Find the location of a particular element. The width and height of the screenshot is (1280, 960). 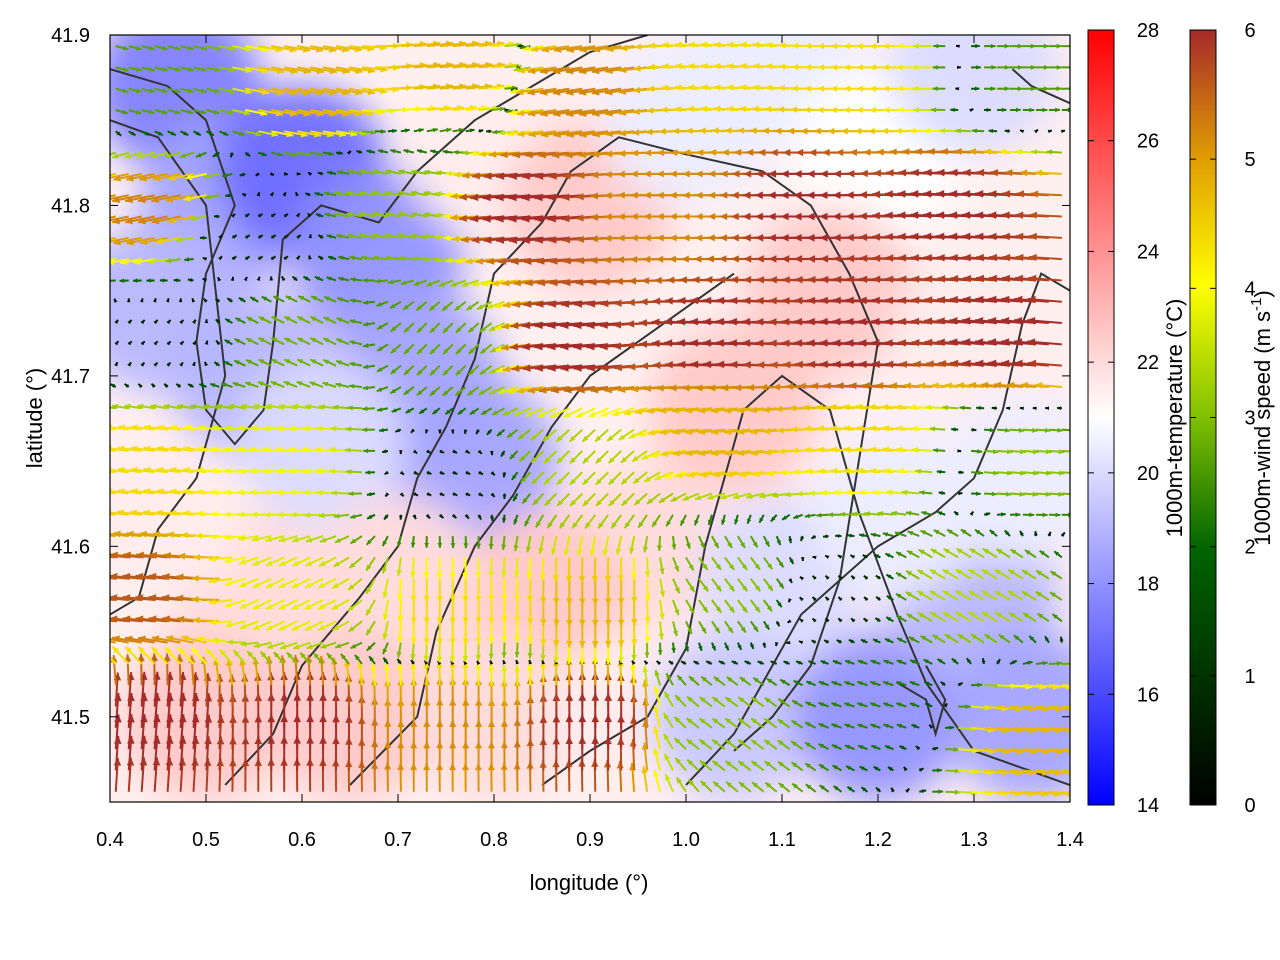

temperature-colorbar: 14 16 18 20 22 24 26 28 1000m-temperature (°C) is located at coordinates (1137, 418).